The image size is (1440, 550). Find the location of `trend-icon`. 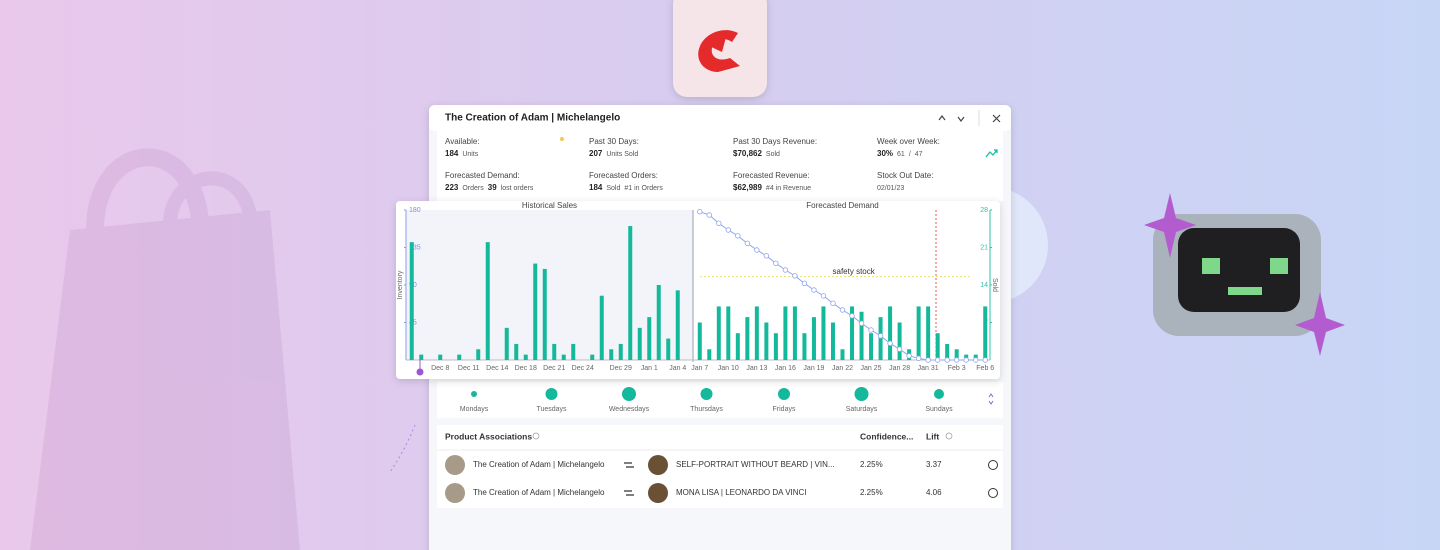

trend-icon is located at coordinates (991, 153).